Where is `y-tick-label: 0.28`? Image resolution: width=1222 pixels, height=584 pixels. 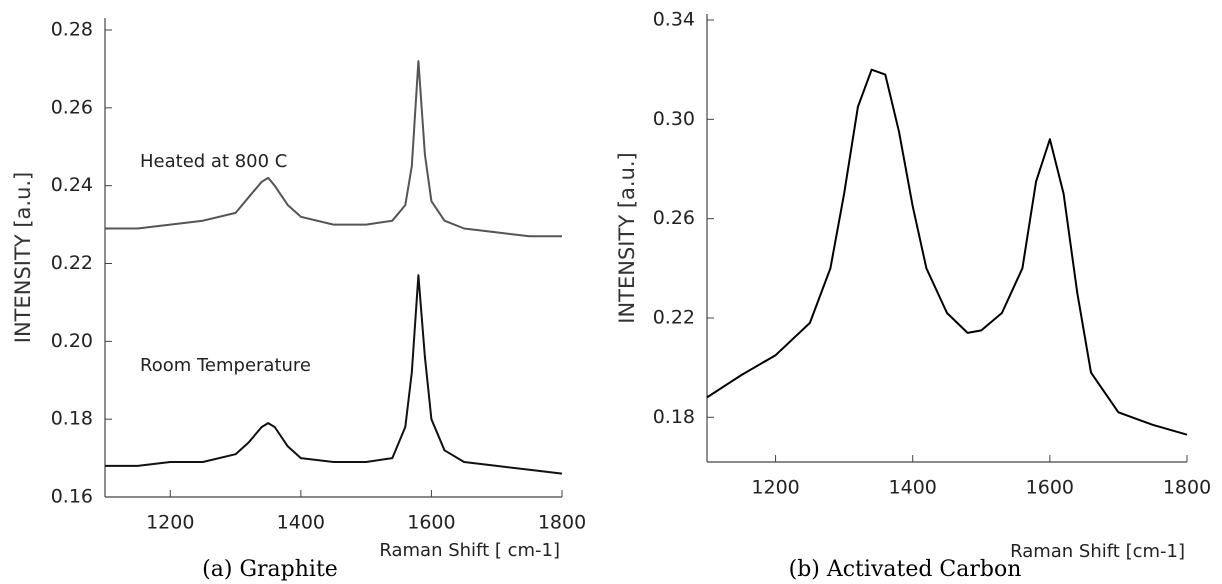 y-tick-label: 0.28 is located at coordinates (72, 30).